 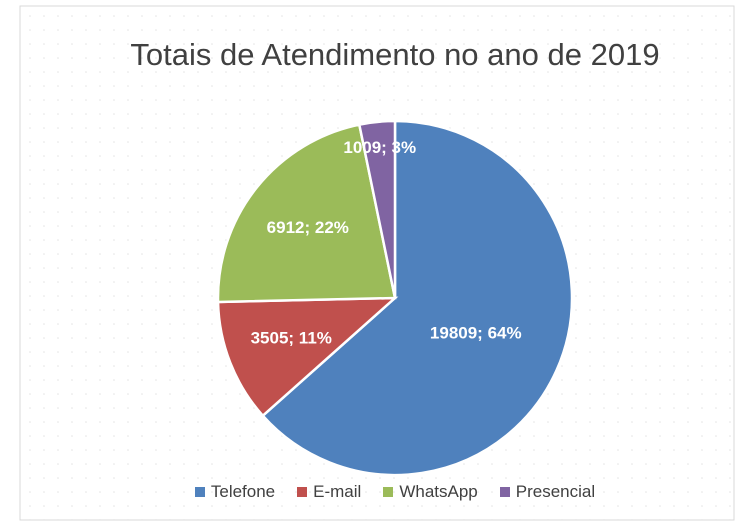 What do you see at coordinates (476, 333) in the screenshot?
I see `data-label: 19809; 64%` at bounding box center [476, 333].